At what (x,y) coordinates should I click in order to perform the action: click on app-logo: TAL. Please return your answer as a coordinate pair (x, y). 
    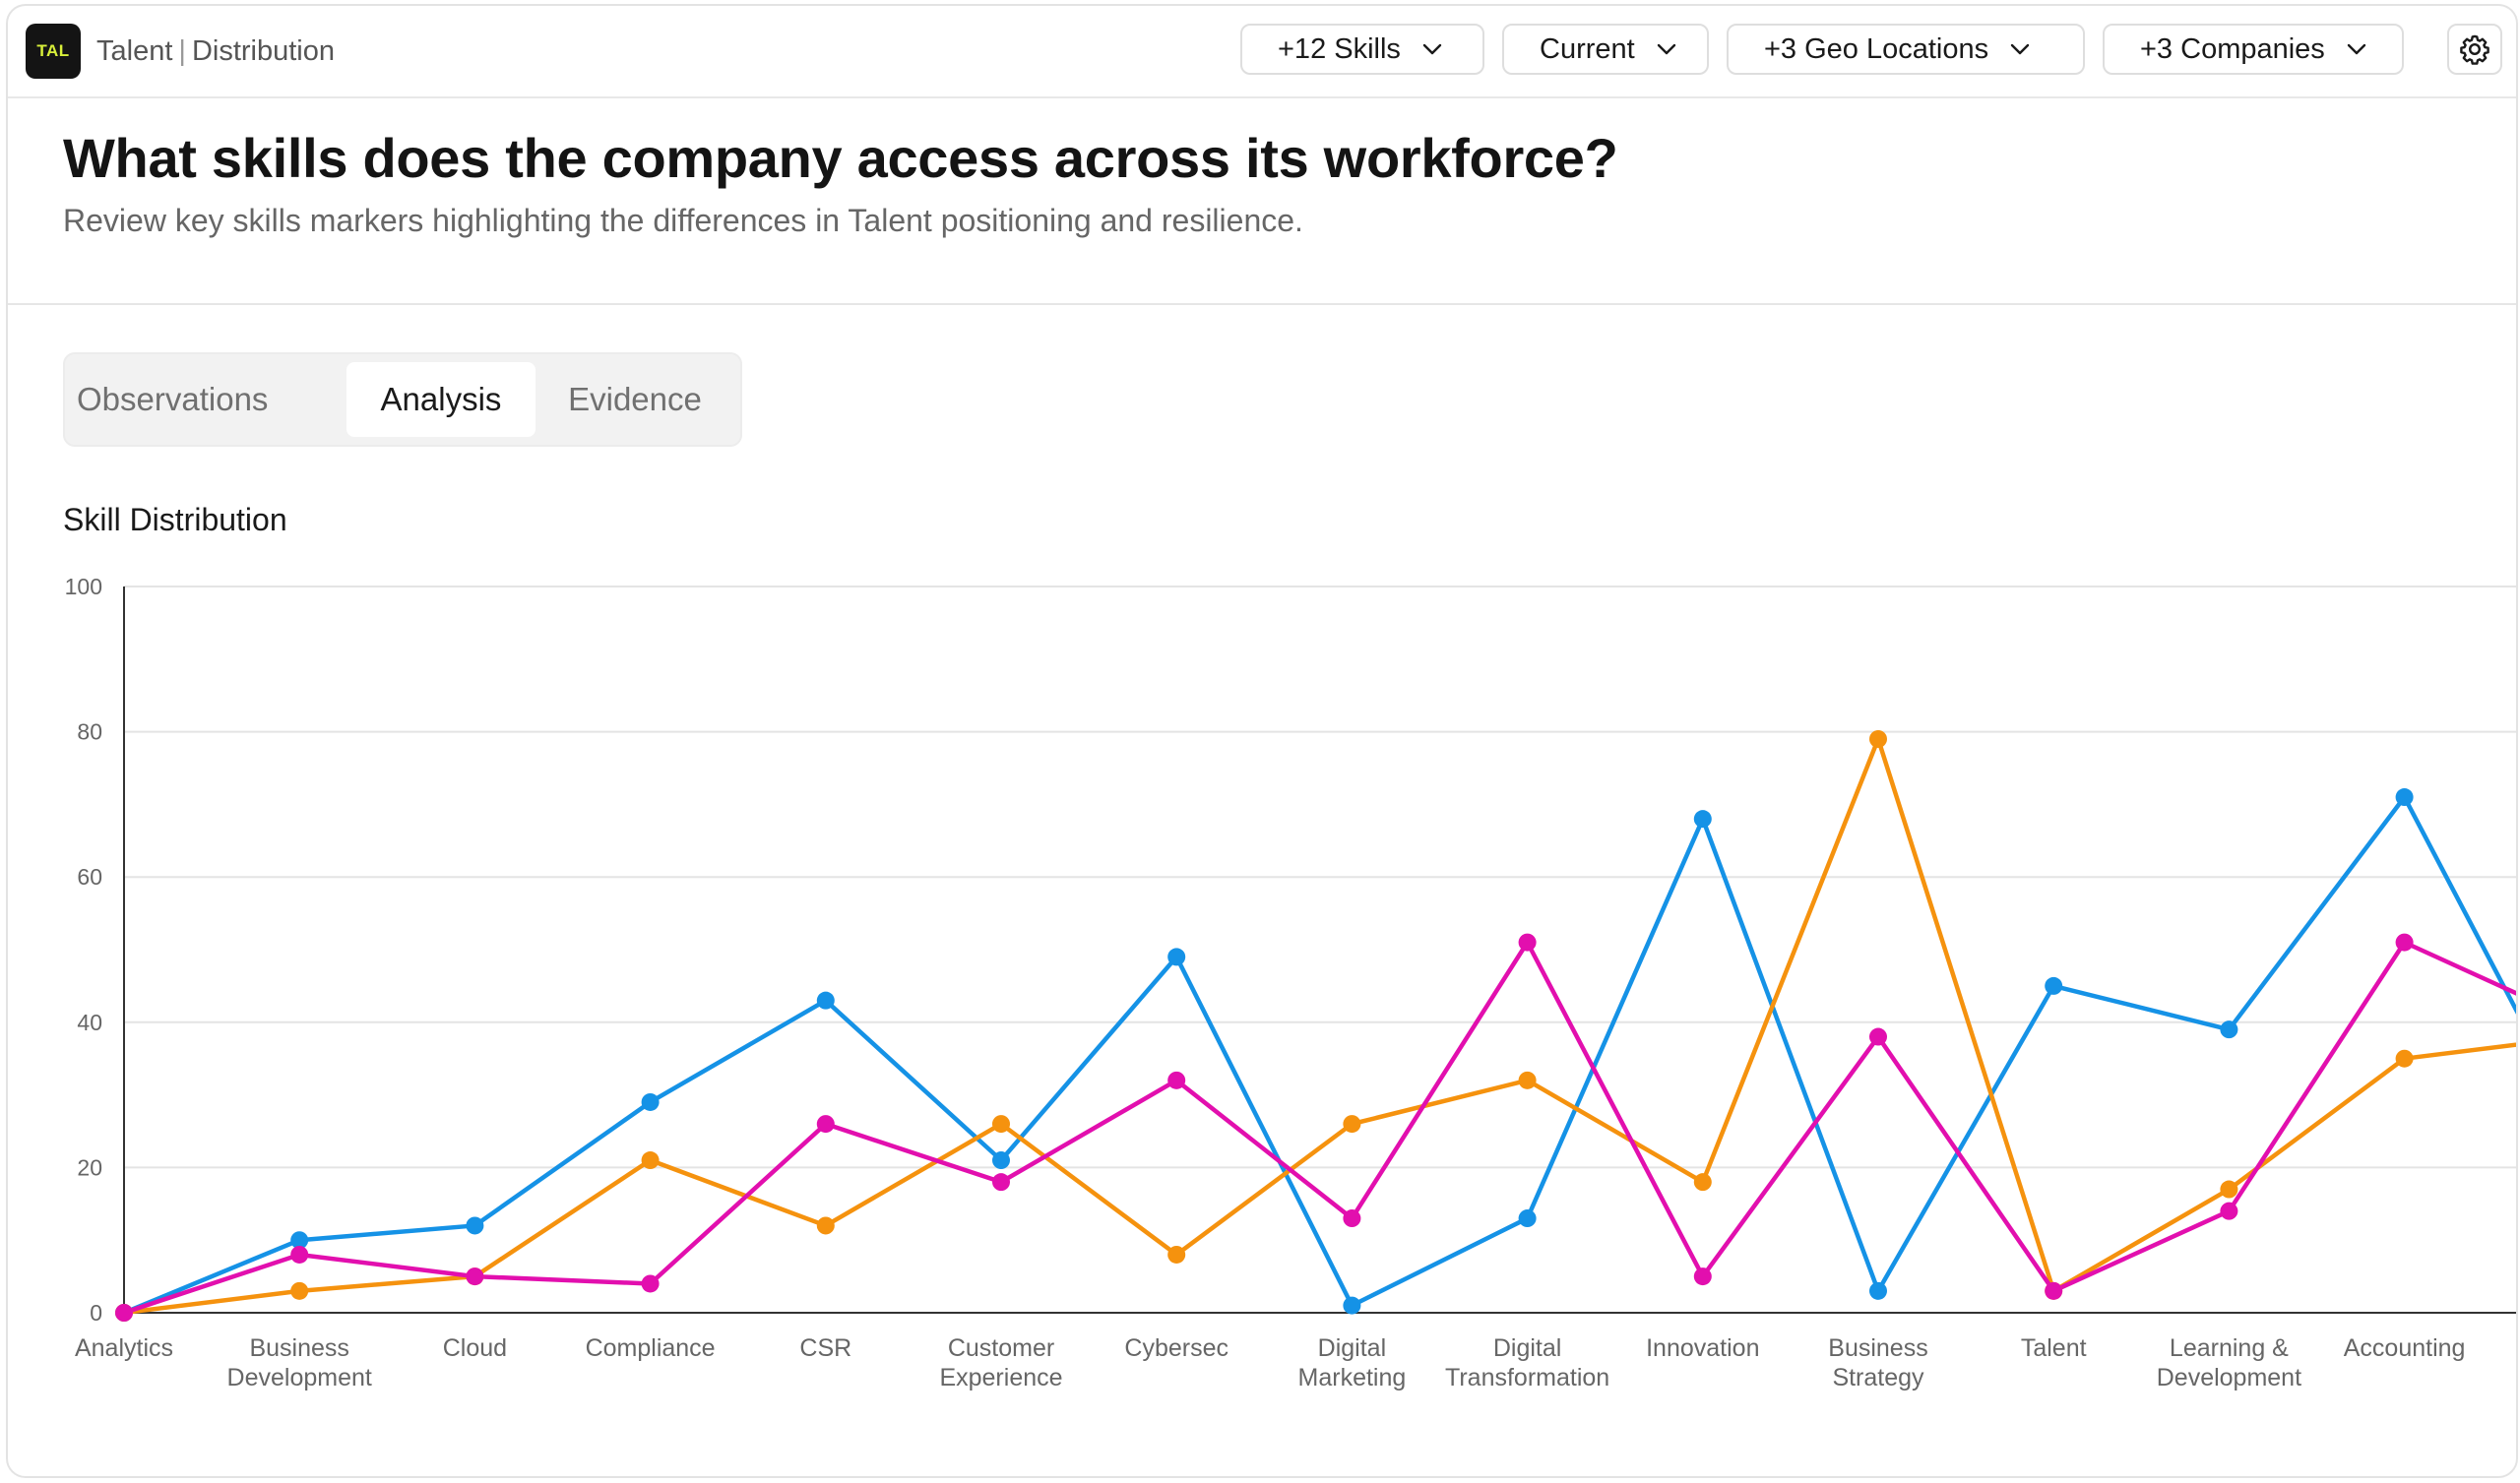
    Looking at the image, I should click on (53, 51).